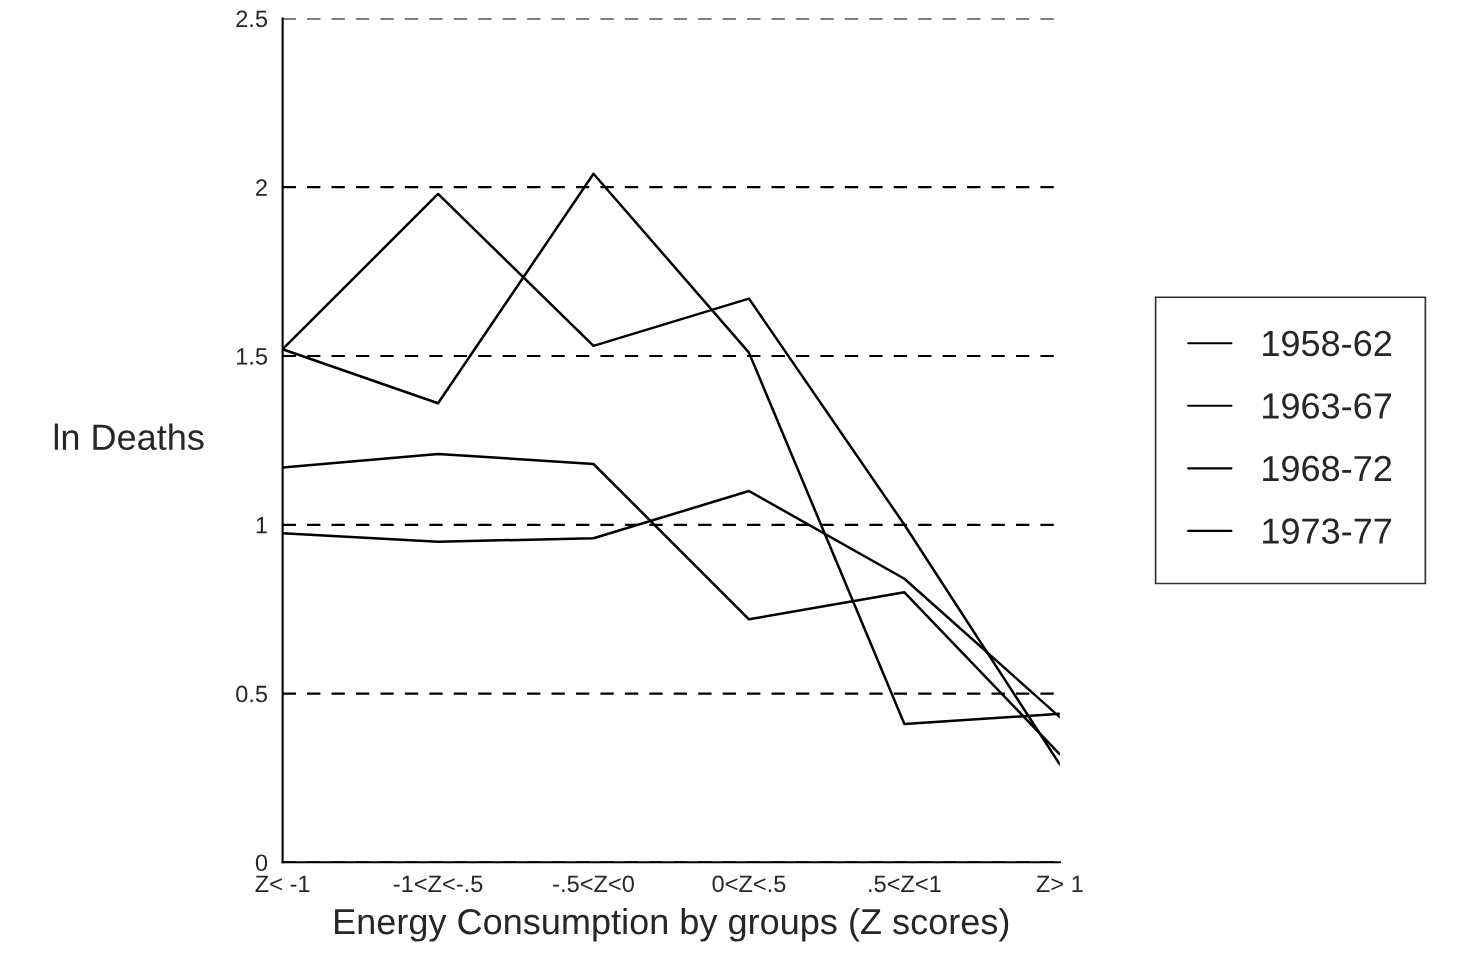  Describe the element at coordinates (438, 884) in the screenshot. I see `x-tick-label: -1<Z<-.5` at that location.